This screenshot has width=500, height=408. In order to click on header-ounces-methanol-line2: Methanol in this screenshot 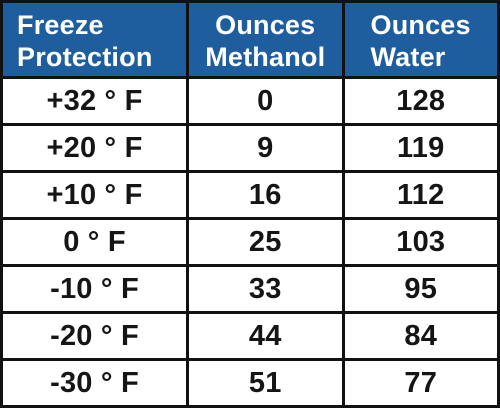, I will do `click(265, 56)`.